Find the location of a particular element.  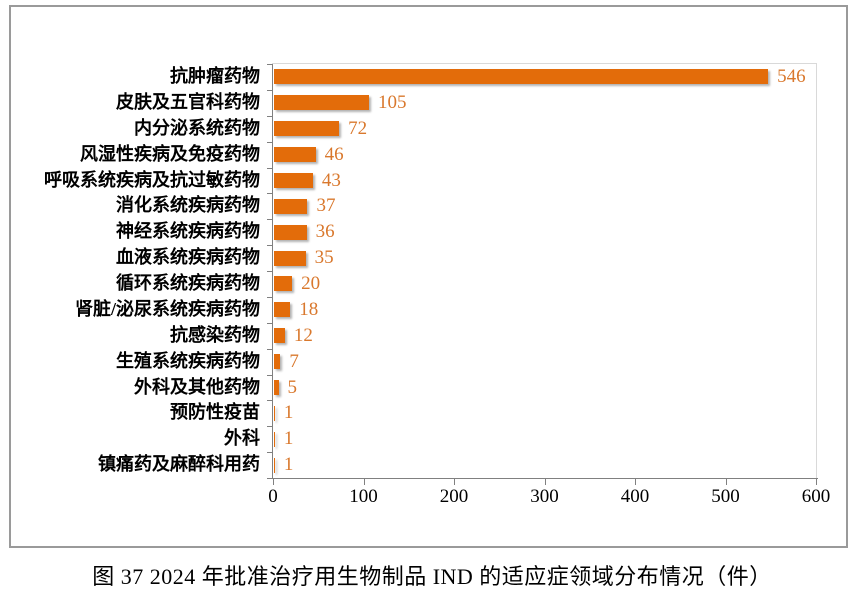

x-tick-label: 600 is located at coordinates (816, 496).